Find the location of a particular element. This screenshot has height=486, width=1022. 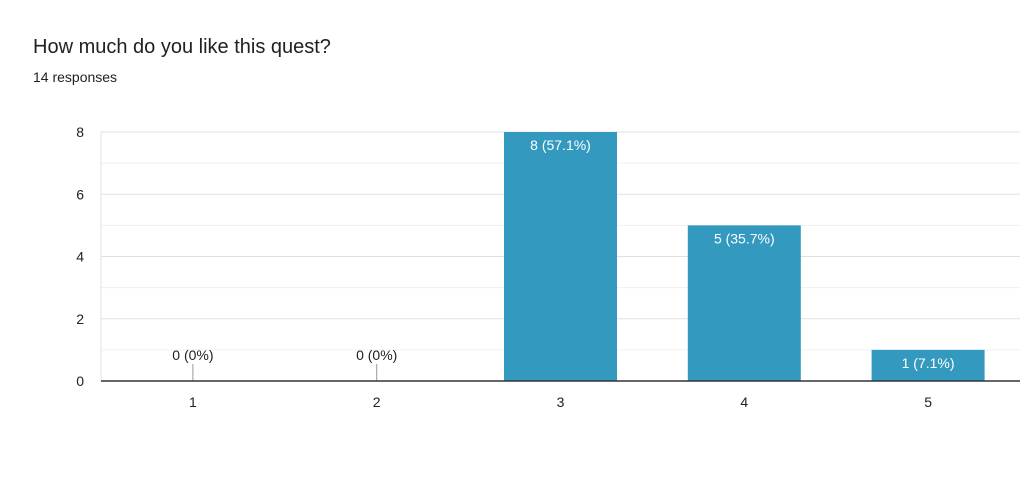

data-label: 8 (57.1%) is located at coordinates (560, 145).